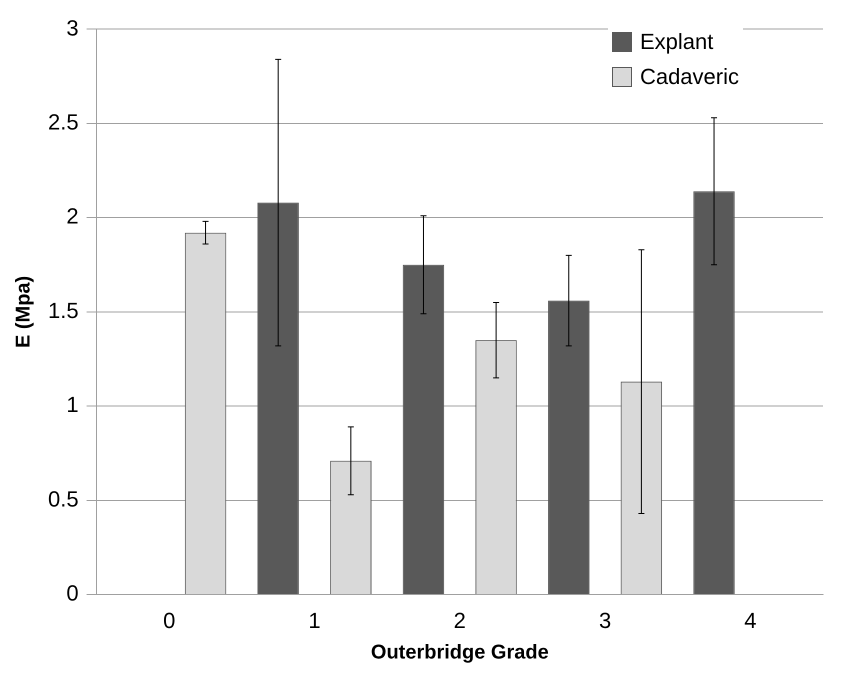 The image size is (851, 673). Describe the element at coordinates (605, 620) in the screenshot. I see `x-tick-label: 3` at that location.